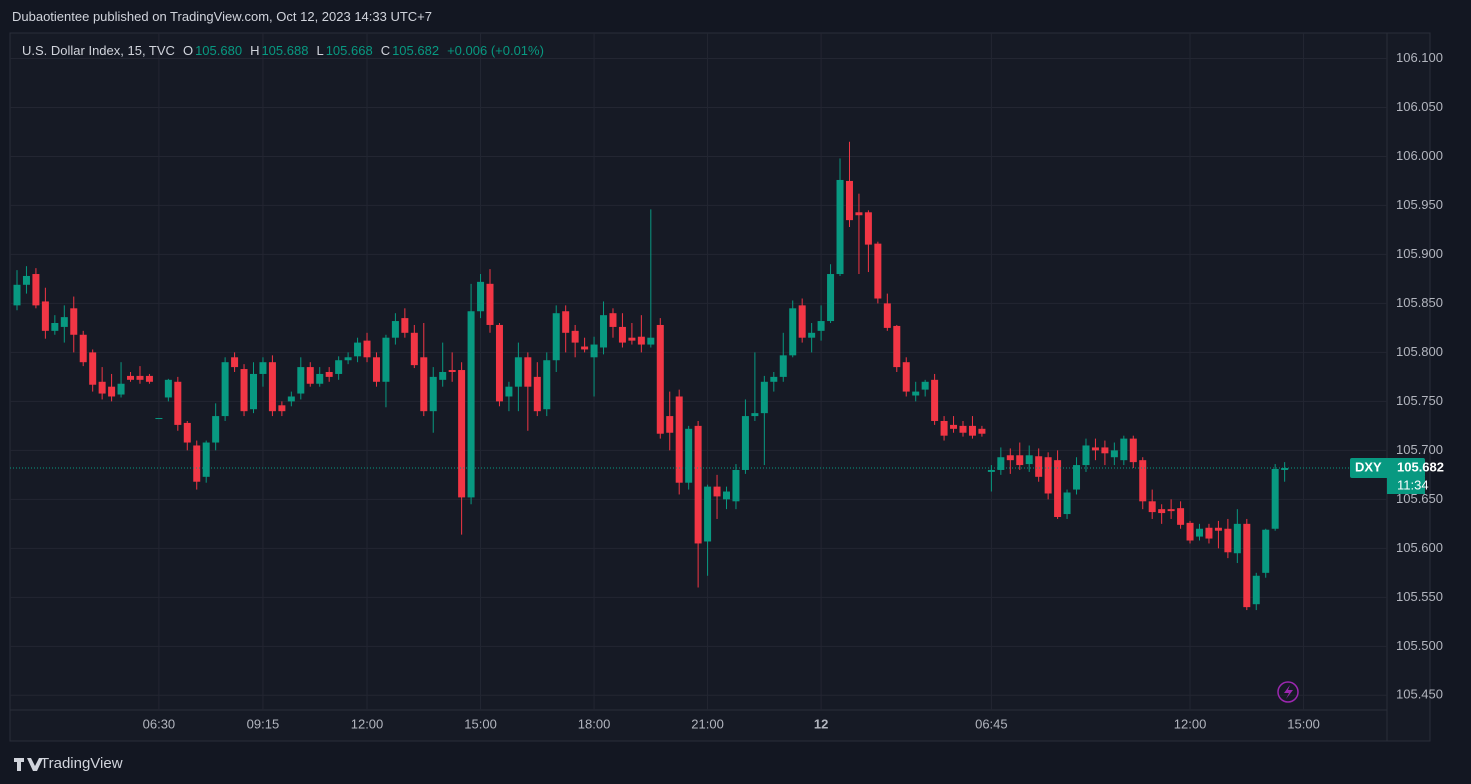 The height and width of the screenshot is (784, 1471). I want to click on alert-icon, so click(1288, 692).